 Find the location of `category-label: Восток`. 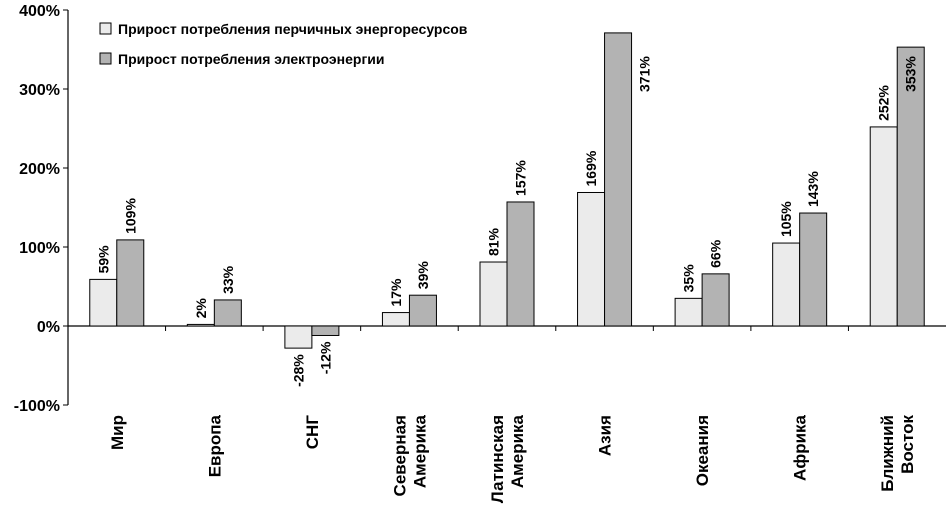

category-label: Восток is located at coordinates (907, 444).